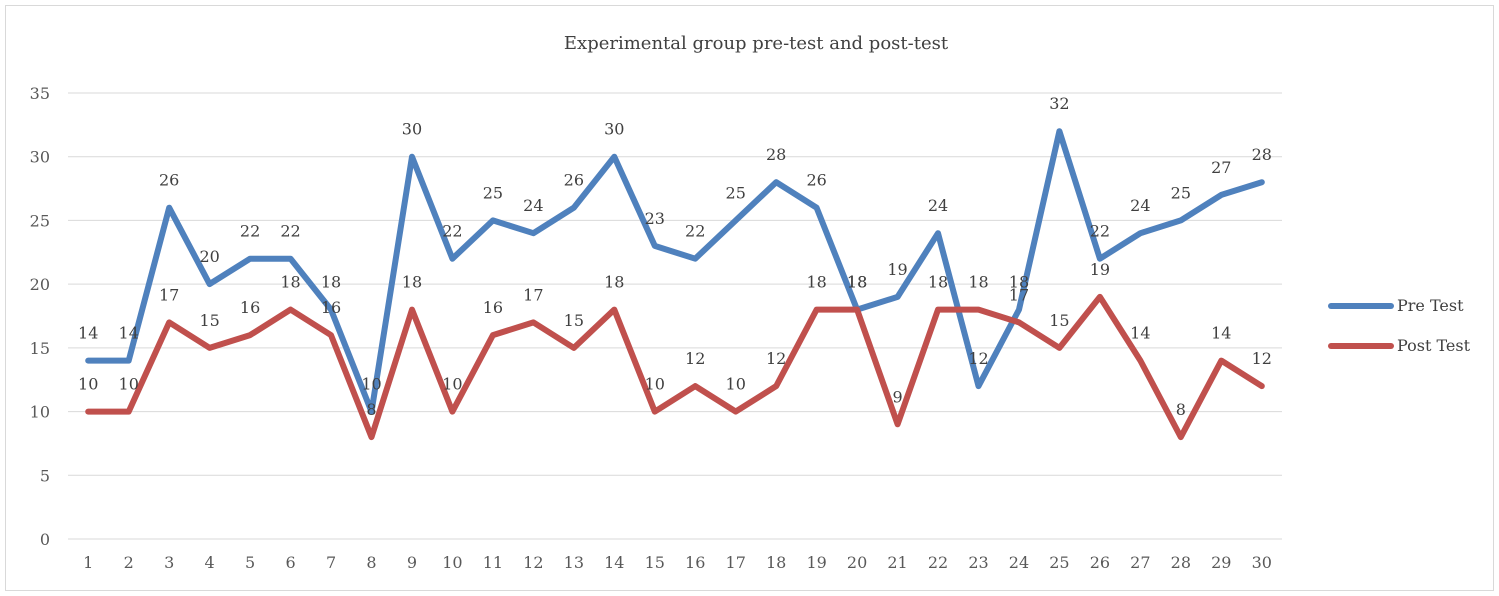 This screenshot has height=596, width=1499. Describe the element at coordinates (655, 218) in the screenshot. I see `data-label: 23` at that location.